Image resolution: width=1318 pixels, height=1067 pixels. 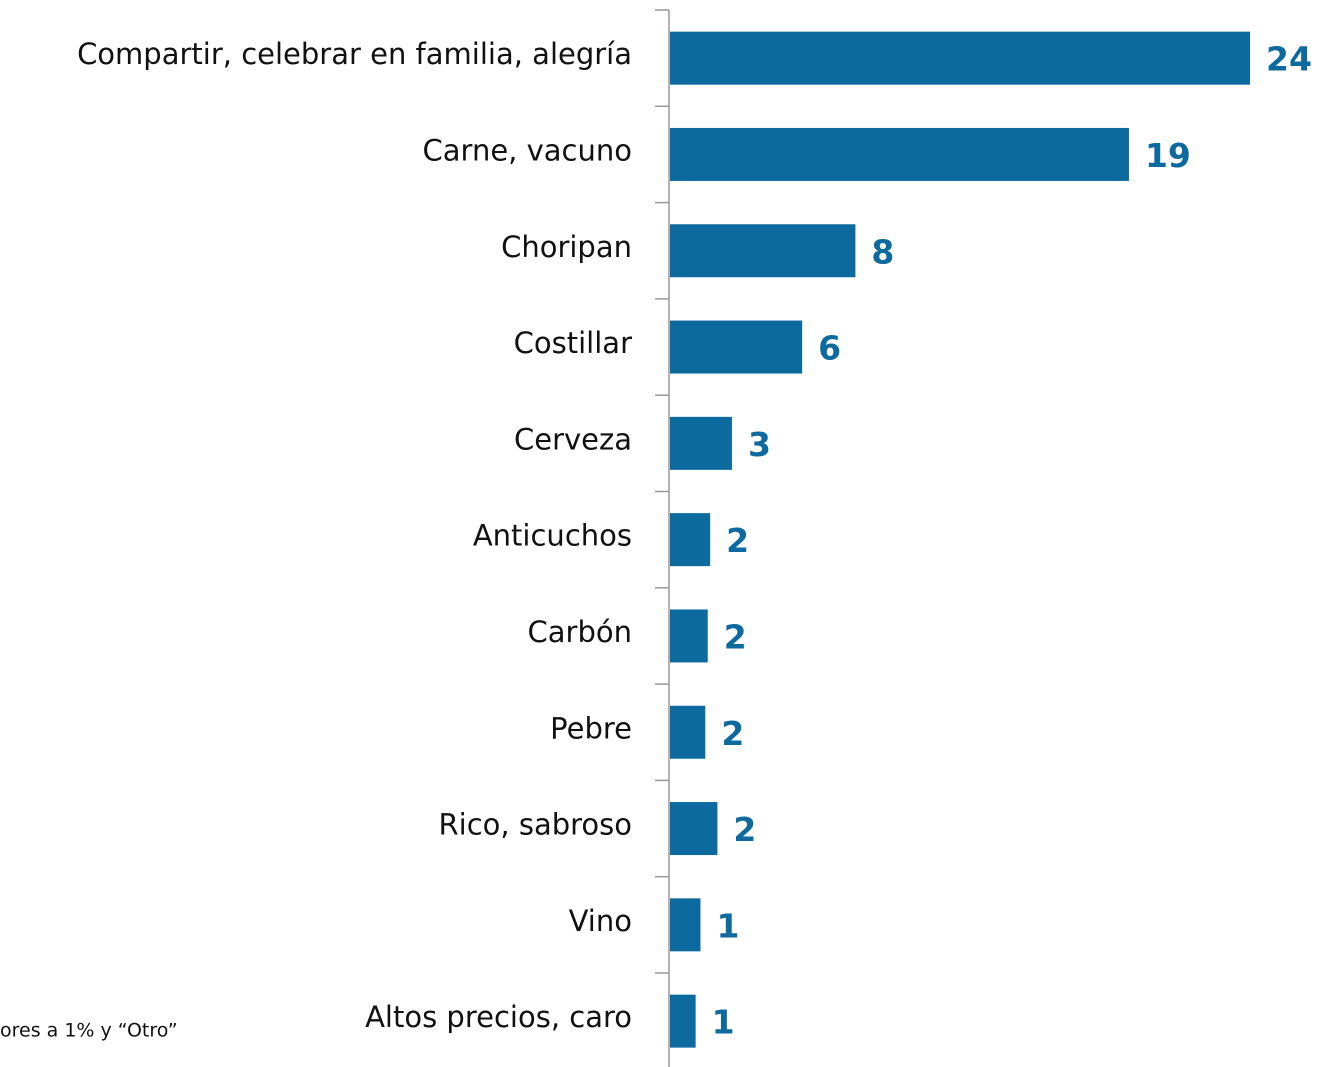 What do you see at coordinates (573, 439) in the screenshot?
I see `category-label: Cerveza` at bounding box center [573, 439].